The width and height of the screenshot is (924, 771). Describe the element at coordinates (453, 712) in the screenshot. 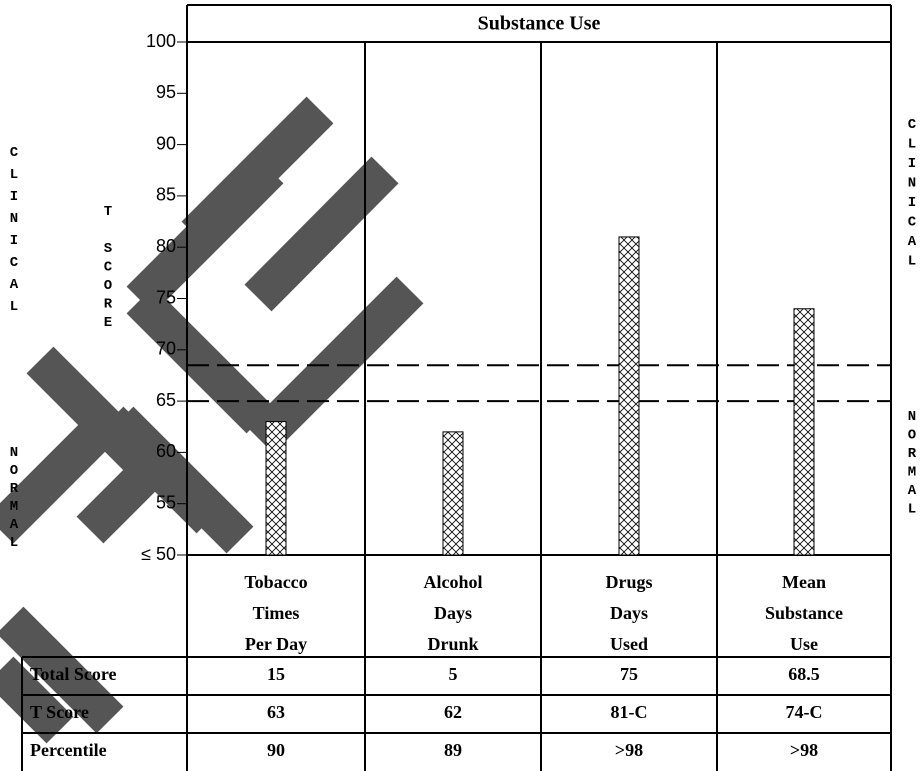

I see `table-cell: 62` at that location.